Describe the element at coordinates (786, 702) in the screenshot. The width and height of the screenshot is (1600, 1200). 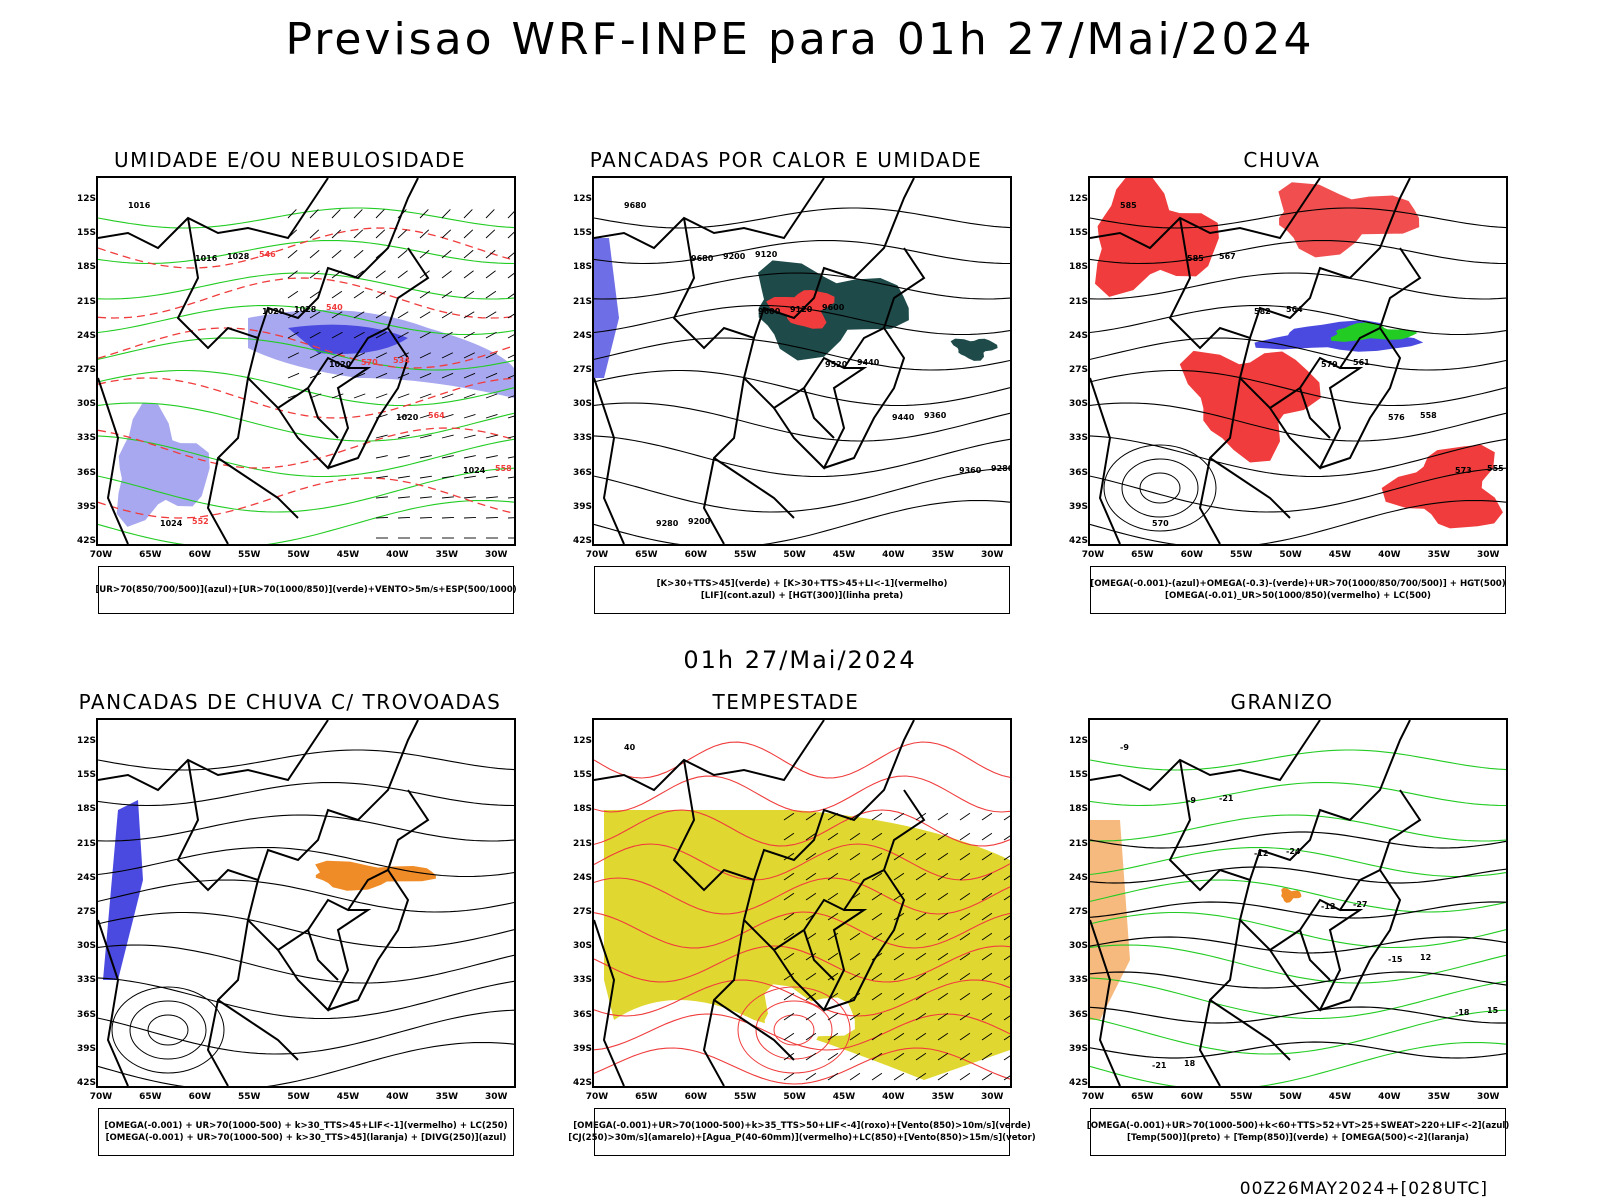
I see `panel-title: TEMPESTADE` at that location.